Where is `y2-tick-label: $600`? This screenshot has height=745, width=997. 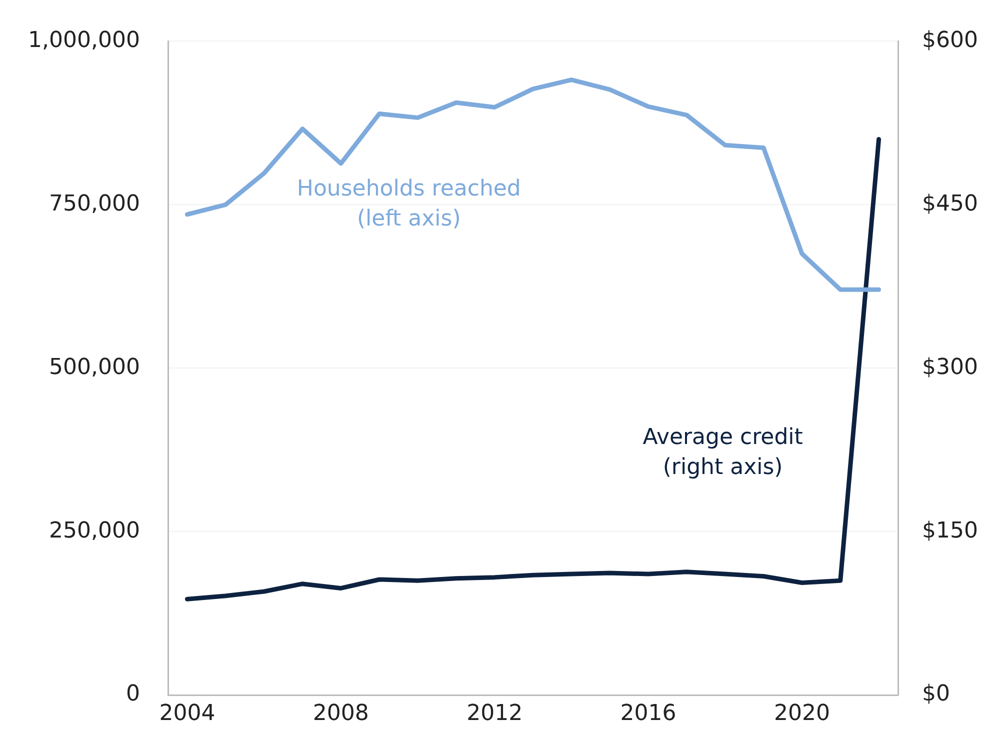
y2-tick-label: $600 is located at coordinates (950, 40).